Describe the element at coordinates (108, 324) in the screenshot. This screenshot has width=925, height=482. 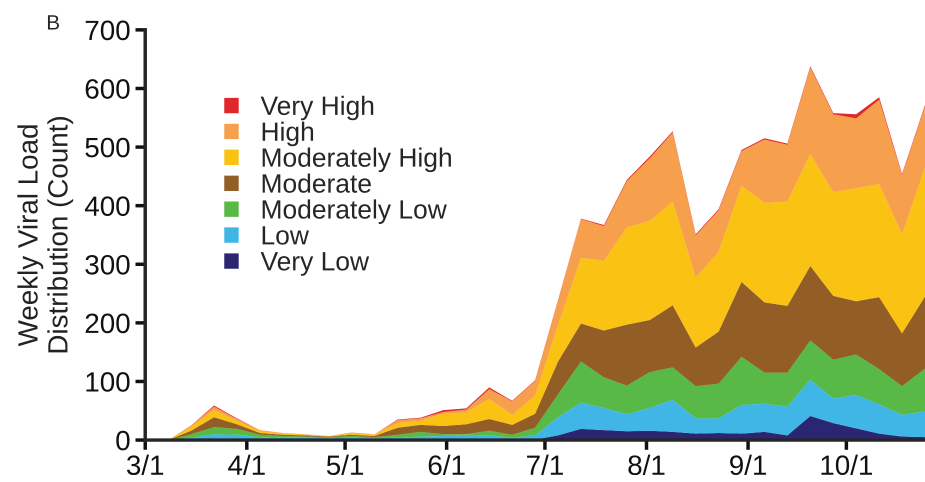
I see `y-tick-label: 200` at that location.